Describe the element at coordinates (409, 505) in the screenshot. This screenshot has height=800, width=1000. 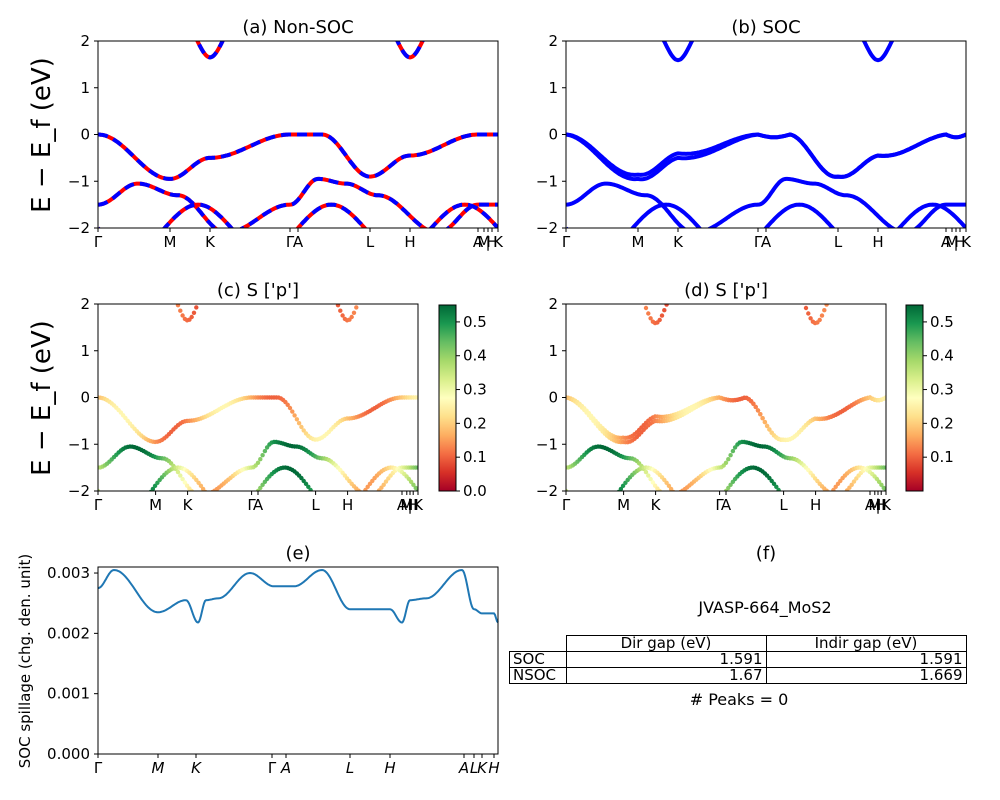
I see `x-tick-label: |` at that location.